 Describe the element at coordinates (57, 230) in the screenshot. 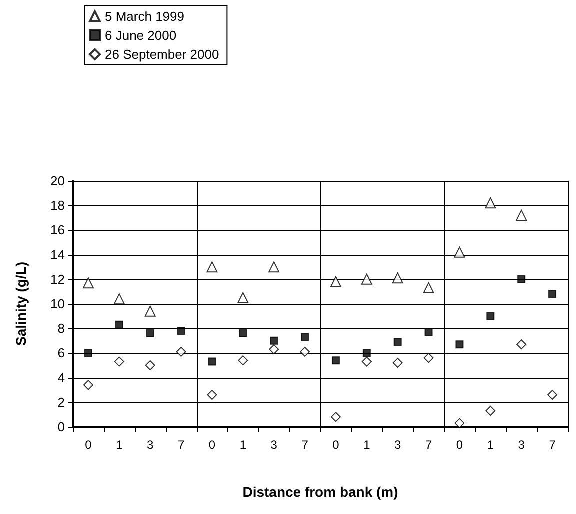

I see `y-tick-label: 16` at that location.